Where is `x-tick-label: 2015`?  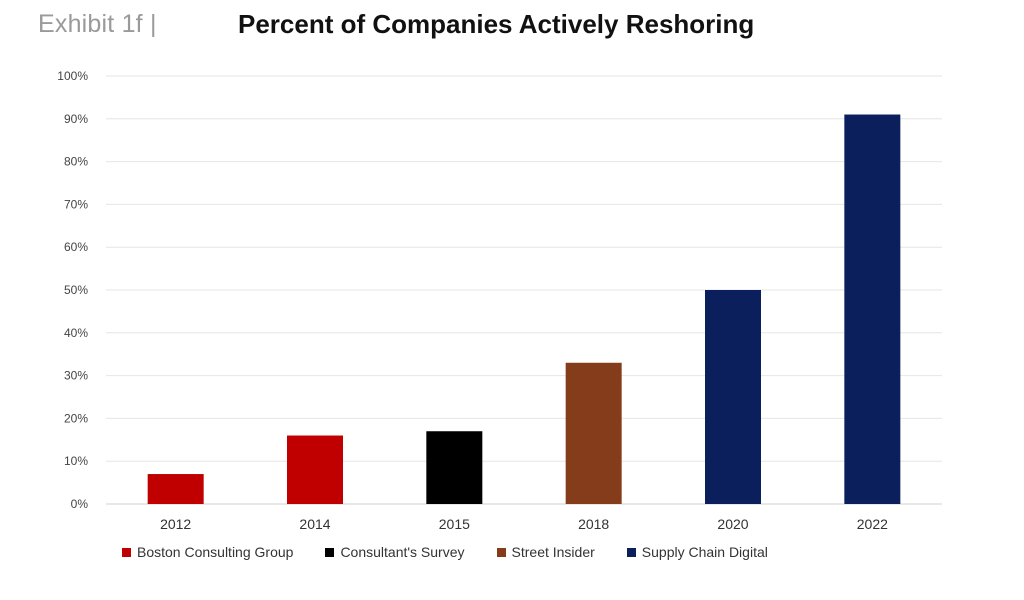
x-tick-label: 2015 is located at coordinates (454, 524).